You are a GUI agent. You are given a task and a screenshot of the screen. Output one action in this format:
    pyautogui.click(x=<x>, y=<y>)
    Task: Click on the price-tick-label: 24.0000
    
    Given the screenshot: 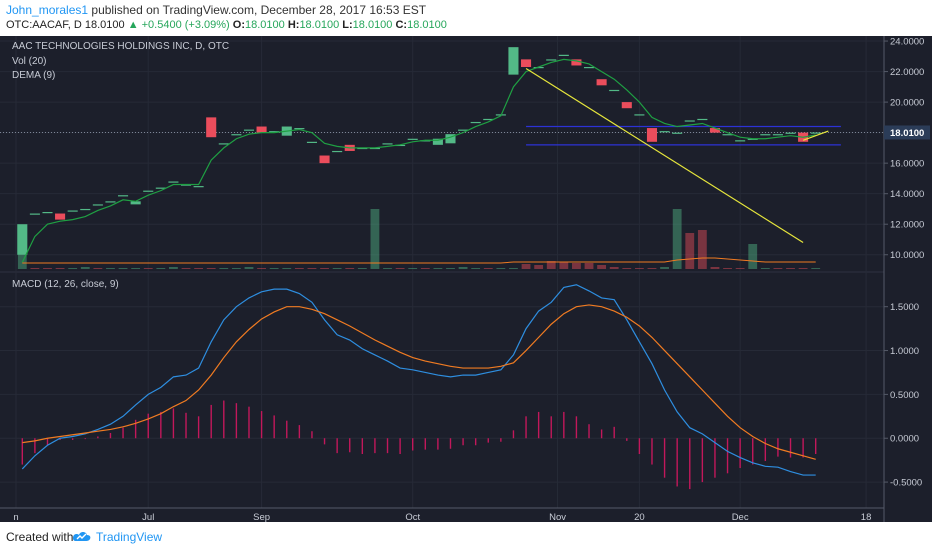 What is the action you would take?
    pyautogui.click(x=907, y=42)
    